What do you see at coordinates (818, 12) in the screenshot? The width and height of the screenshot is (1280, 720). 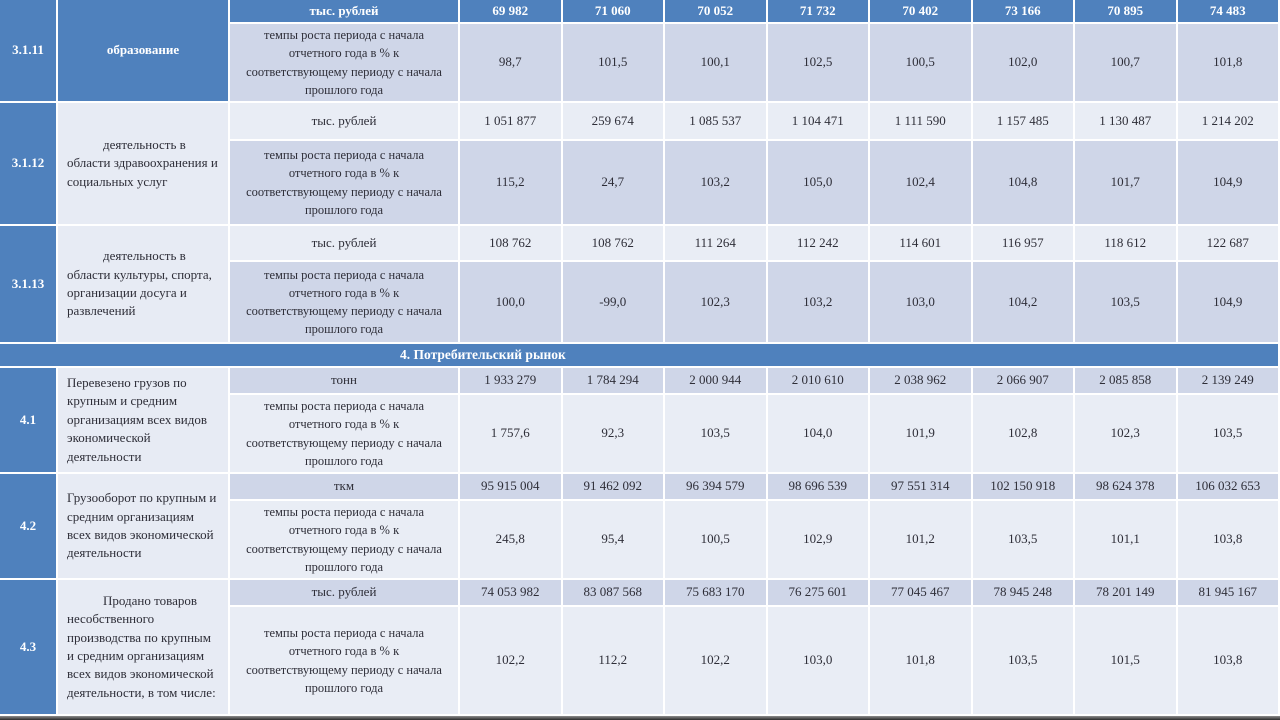 I see `value-cell: 71 732` at bounding box center [818, 12].